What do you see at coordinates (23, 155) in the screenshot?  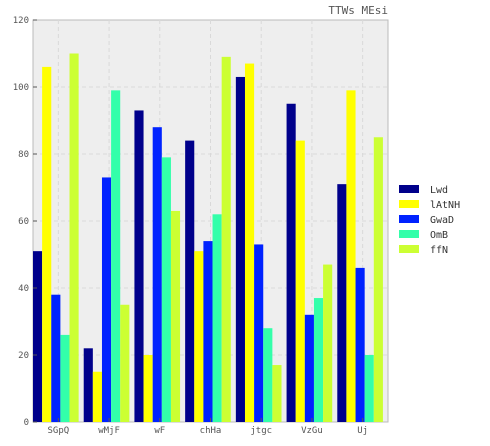 I see `y-tick-label: 80` at bounding box center [23, 155].